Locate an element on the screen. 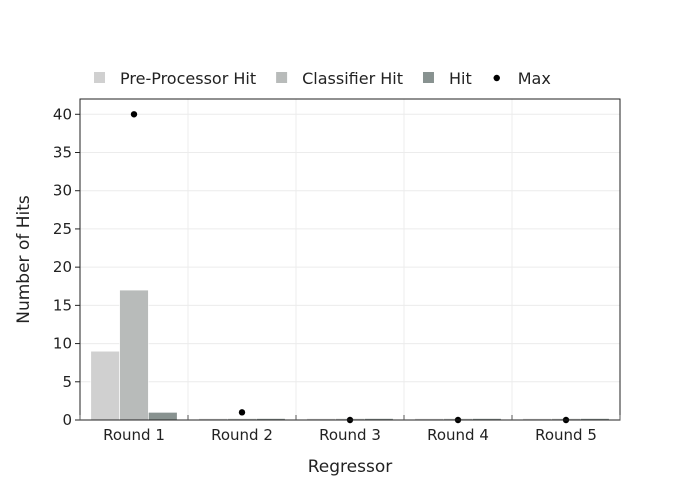 Image resolution: width=700 pixels, height=500 pixels. legend-label: Max is located at coordinates (534, 78).